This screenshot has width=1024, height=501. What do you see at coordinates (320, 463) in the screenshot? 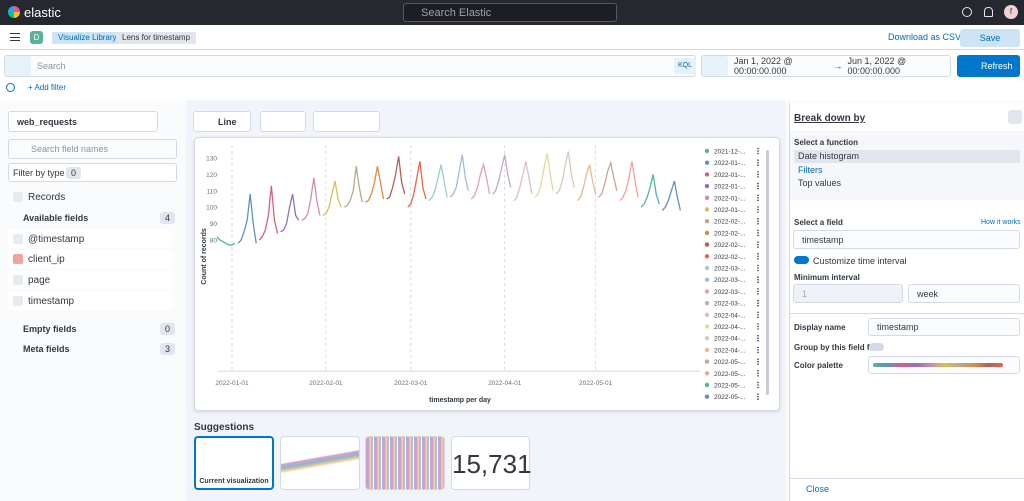
I see `suggestion-area` at bounding box center [320, 463].